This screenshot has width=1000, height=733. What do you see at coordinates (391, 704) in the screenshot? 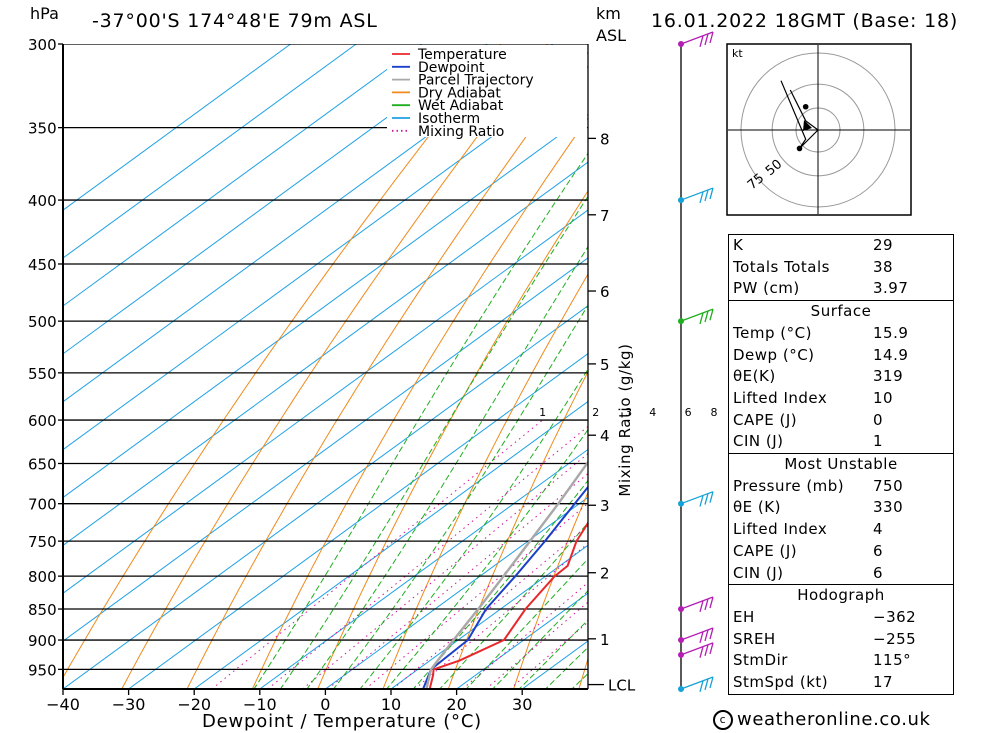
I see `temperature-tick-label: 10` at bounding box center [391, 704].